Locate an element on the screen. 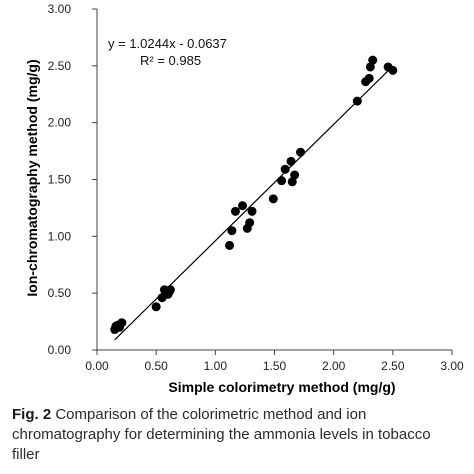 The height and width of the screenshot is (474, 474). y-tick-label: 2.50 is located at coordinates (60, 66).